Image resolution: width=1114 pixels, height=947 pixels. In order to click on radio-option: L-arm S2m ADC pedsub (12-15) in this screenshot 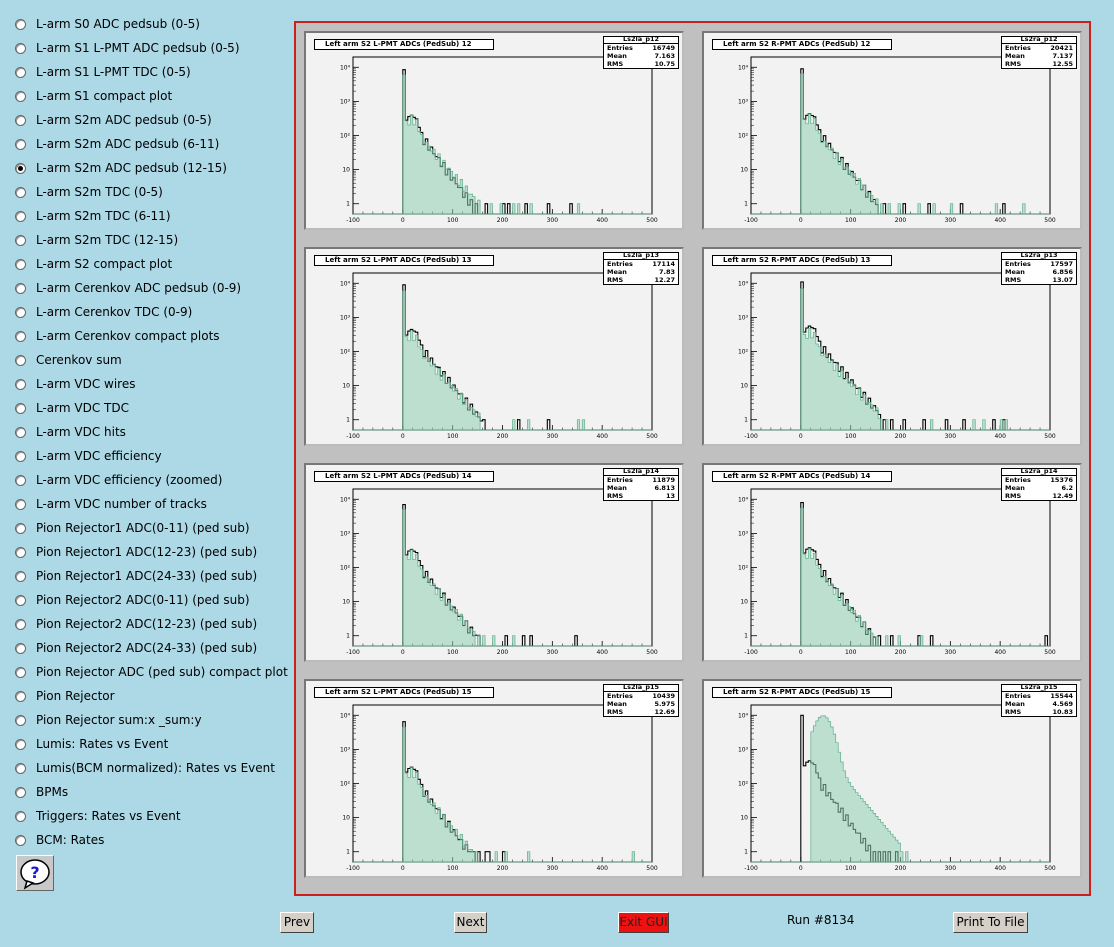, I will do `click(121, 168)`.